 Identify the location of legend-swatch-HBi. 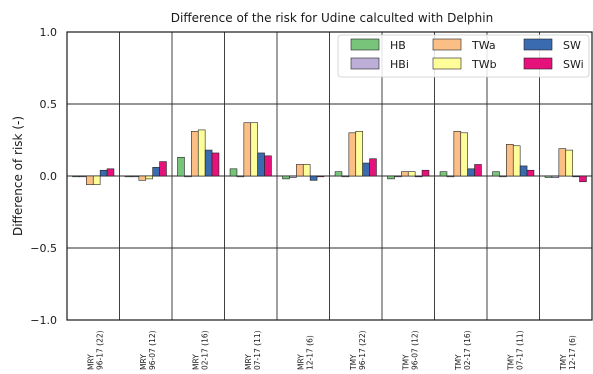
(365, 63).